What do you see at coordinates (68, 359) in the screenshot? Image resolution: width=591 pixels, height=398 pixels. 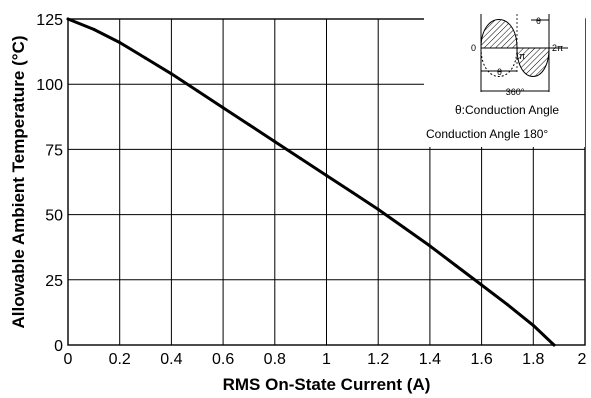 I see `x-tick-label: 0` at bounding box center [68, 359].